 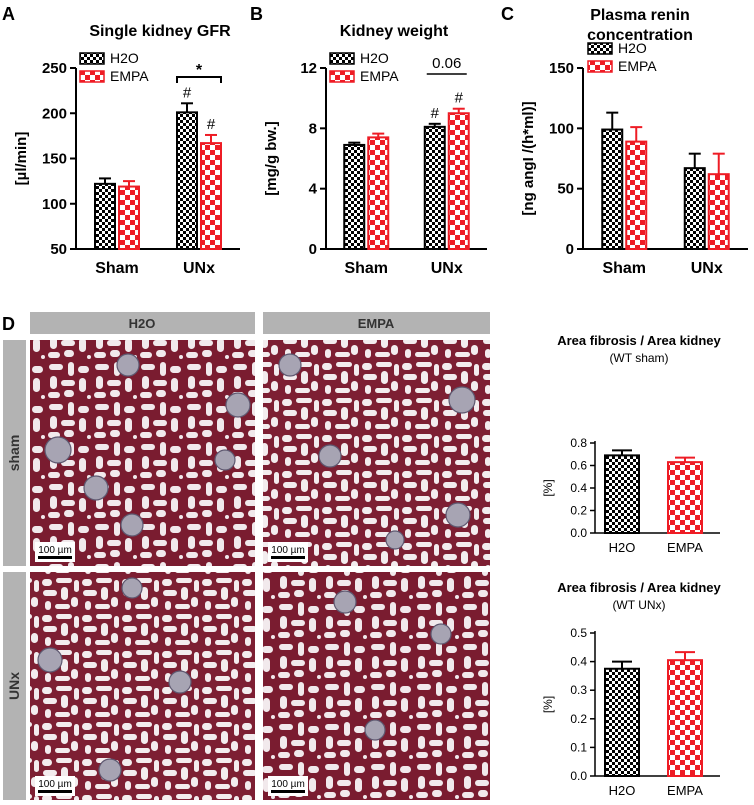 What do you see at coordinates (622, 494) in the screenshot?
I see `bar-h2o` at bounding box center [622, 494].